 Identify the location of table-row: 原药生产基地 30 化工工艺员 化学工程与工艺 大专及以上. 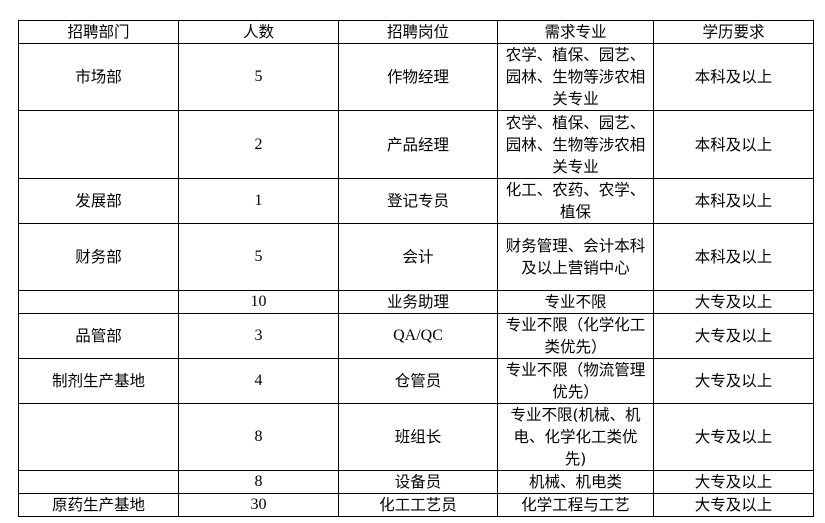
(416, 505).